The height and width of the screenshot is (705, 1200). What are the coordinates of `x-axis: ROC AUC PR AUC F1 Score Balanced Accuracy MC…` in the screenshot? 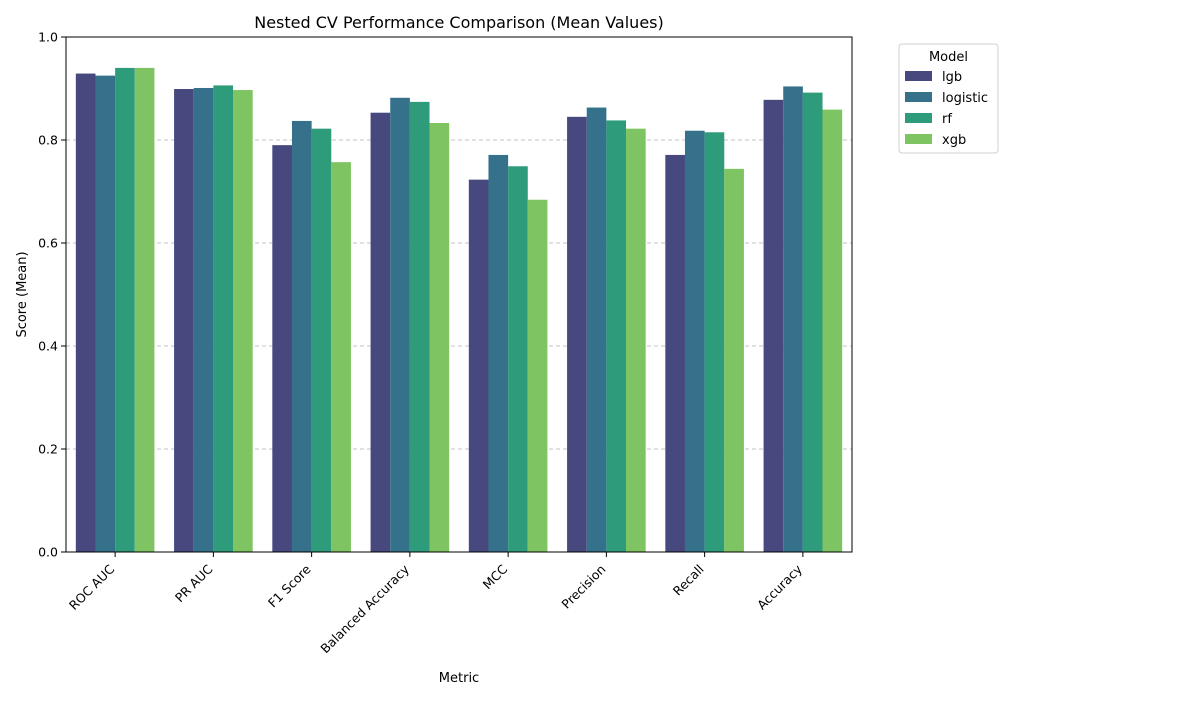 It's located at (435, 604).